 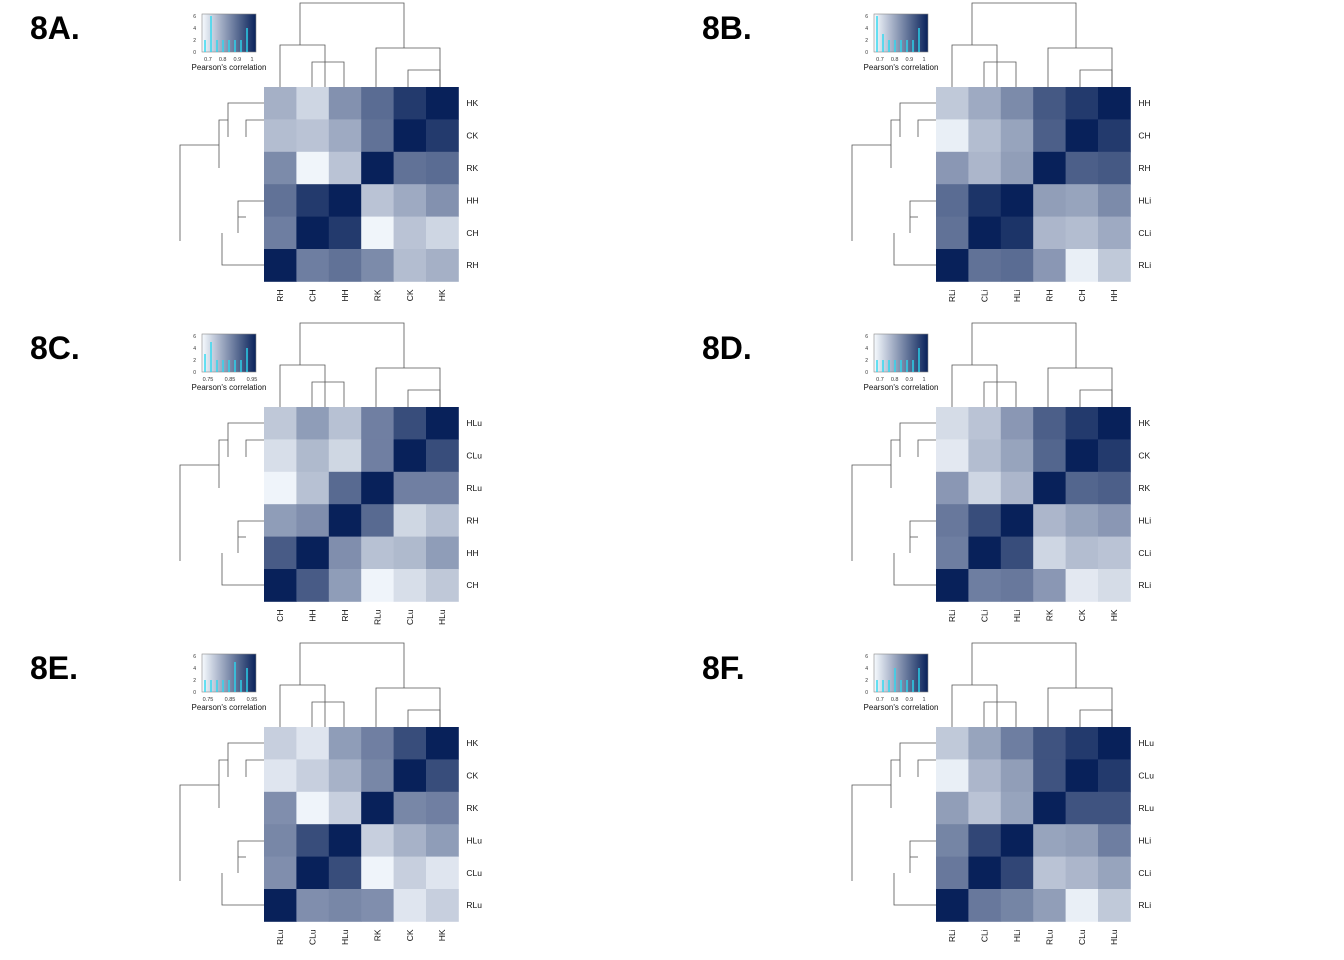 What do you see at coordinates (377, 617) in the screenshot?
I see `column-label: RLu` at bounding box center [377, 617].